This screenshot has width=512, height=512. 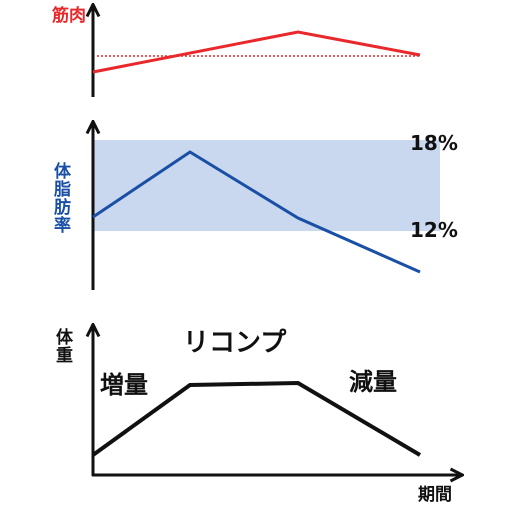 What do you see at coordinates (62, 346) in the screenshot?
I see `weight-label: 体重` at bounding box center [62, 346].